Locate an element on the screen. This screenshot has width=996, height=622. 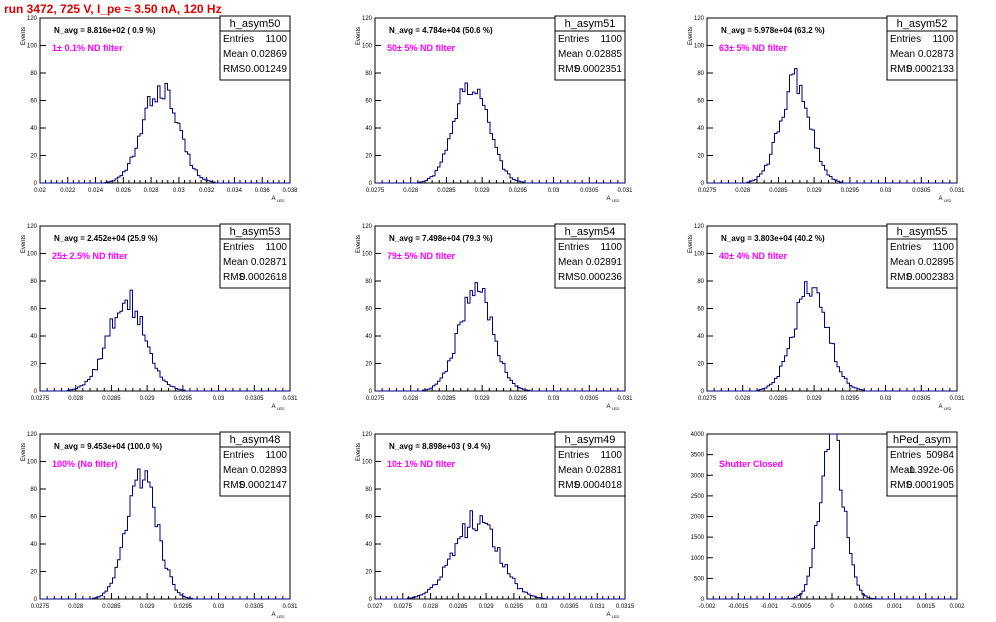
x-tick-label: 0.032 is located at coordinates (207, 191).